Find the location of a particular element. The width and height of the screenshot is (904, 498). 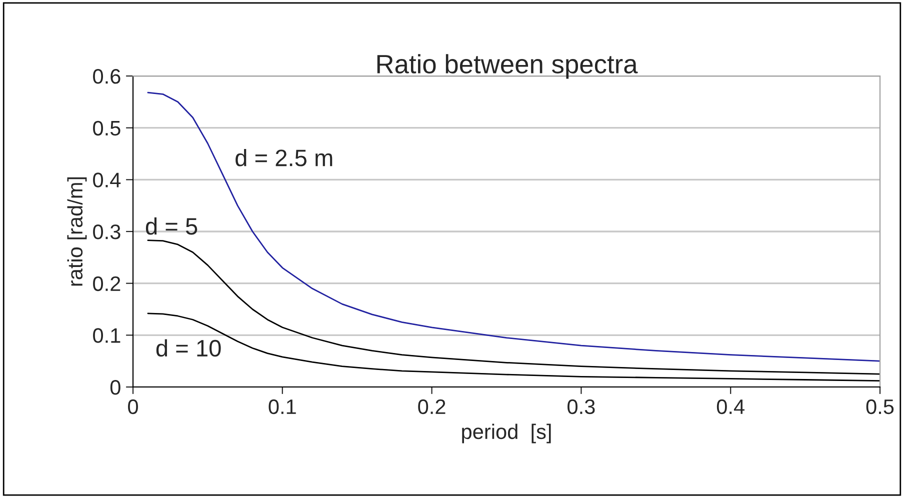

y-tick-label: 0.6 is located at coordinates (106, 76).